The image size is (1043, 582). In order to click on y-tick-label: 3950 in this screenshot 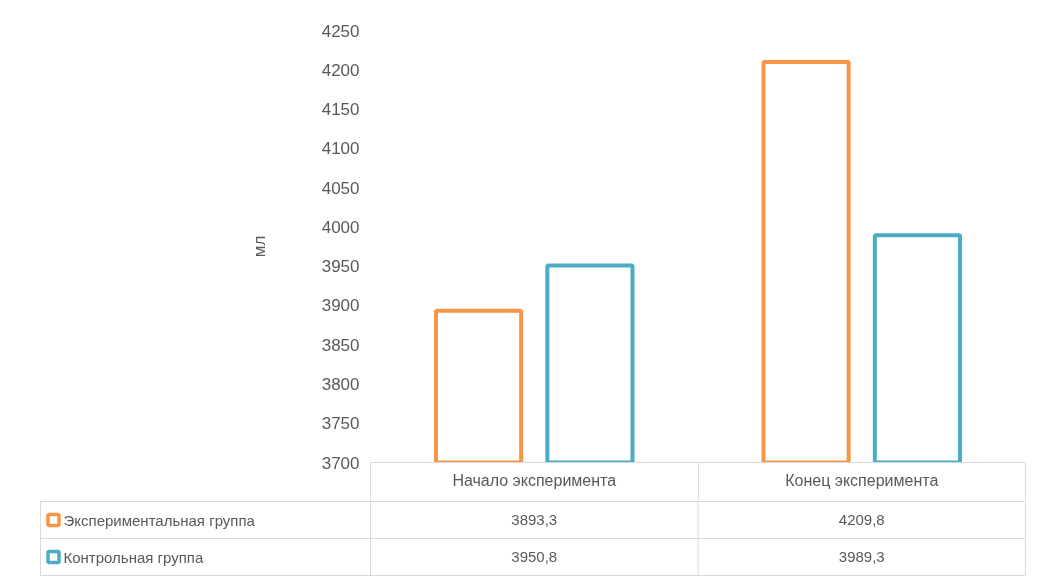, I will do `click(340, 267)`.